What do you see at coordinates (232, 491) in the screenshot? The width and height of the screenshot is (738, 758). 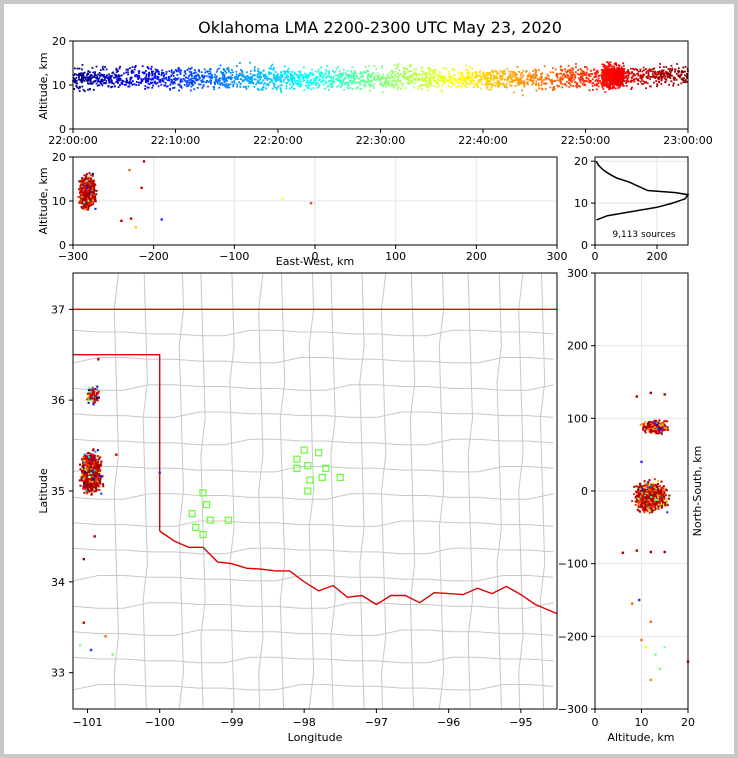 I see `county-line` at bounding box center [232, 491].